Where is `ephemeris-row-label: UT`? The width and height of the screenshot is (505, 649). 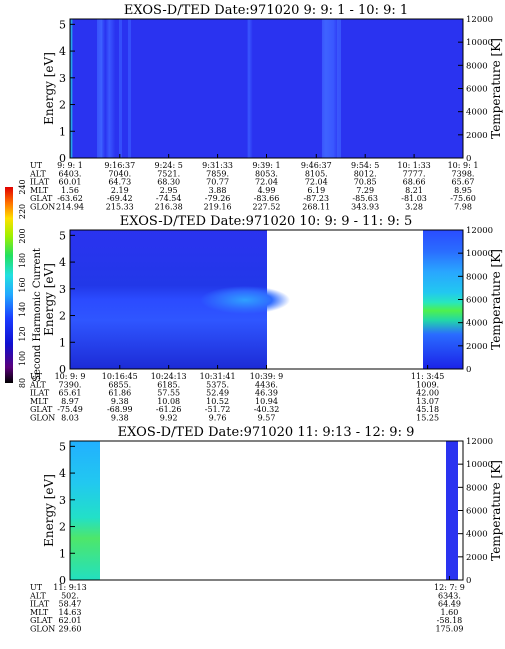
ephemeris-row-label: UT is located at coordinates (36, 165).